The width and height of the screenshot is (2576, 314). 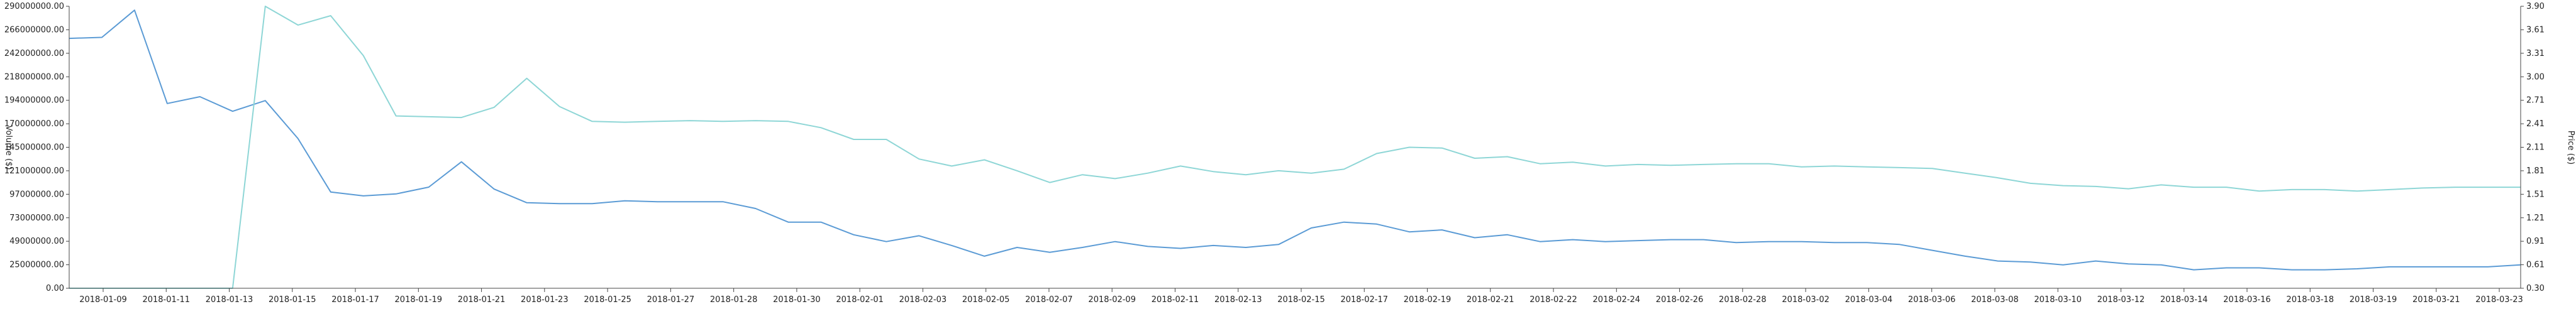 What do you see at coordinates (1364, 300) in the screenshot?
I see `x-tick-label: 2018-02-17` at bounding box center [1364, 300].